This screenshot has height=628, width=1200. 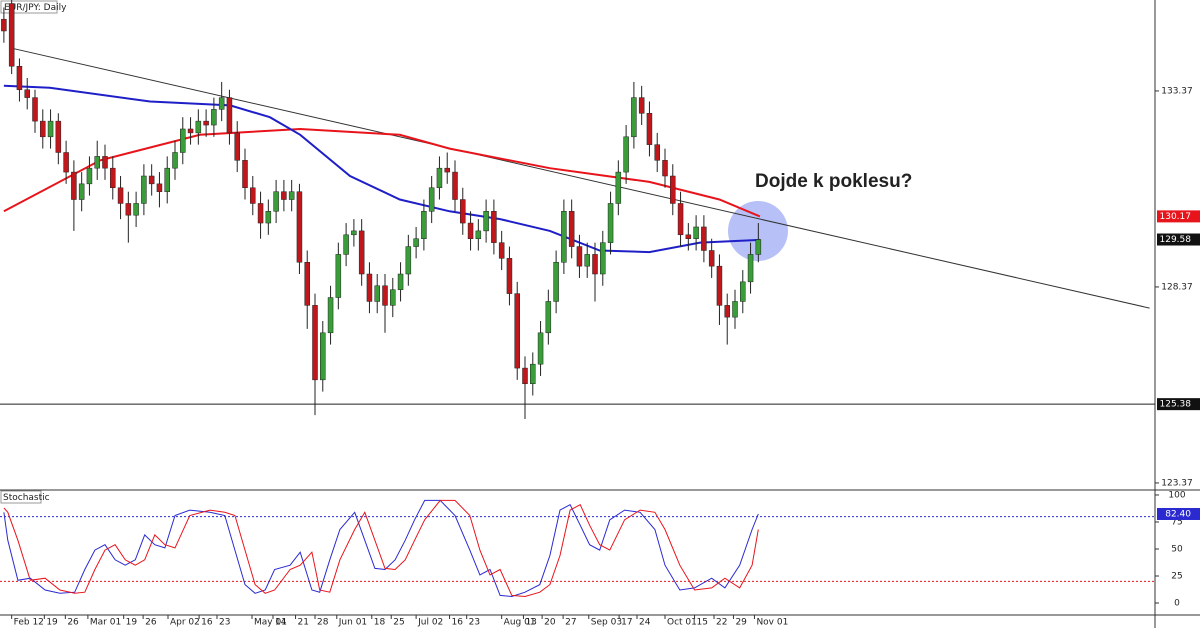 What do you see at coordinates (833, 181) in the screenshot?
I see `annotation: Dojde k poklesu?` at bounding box center [833, 181].